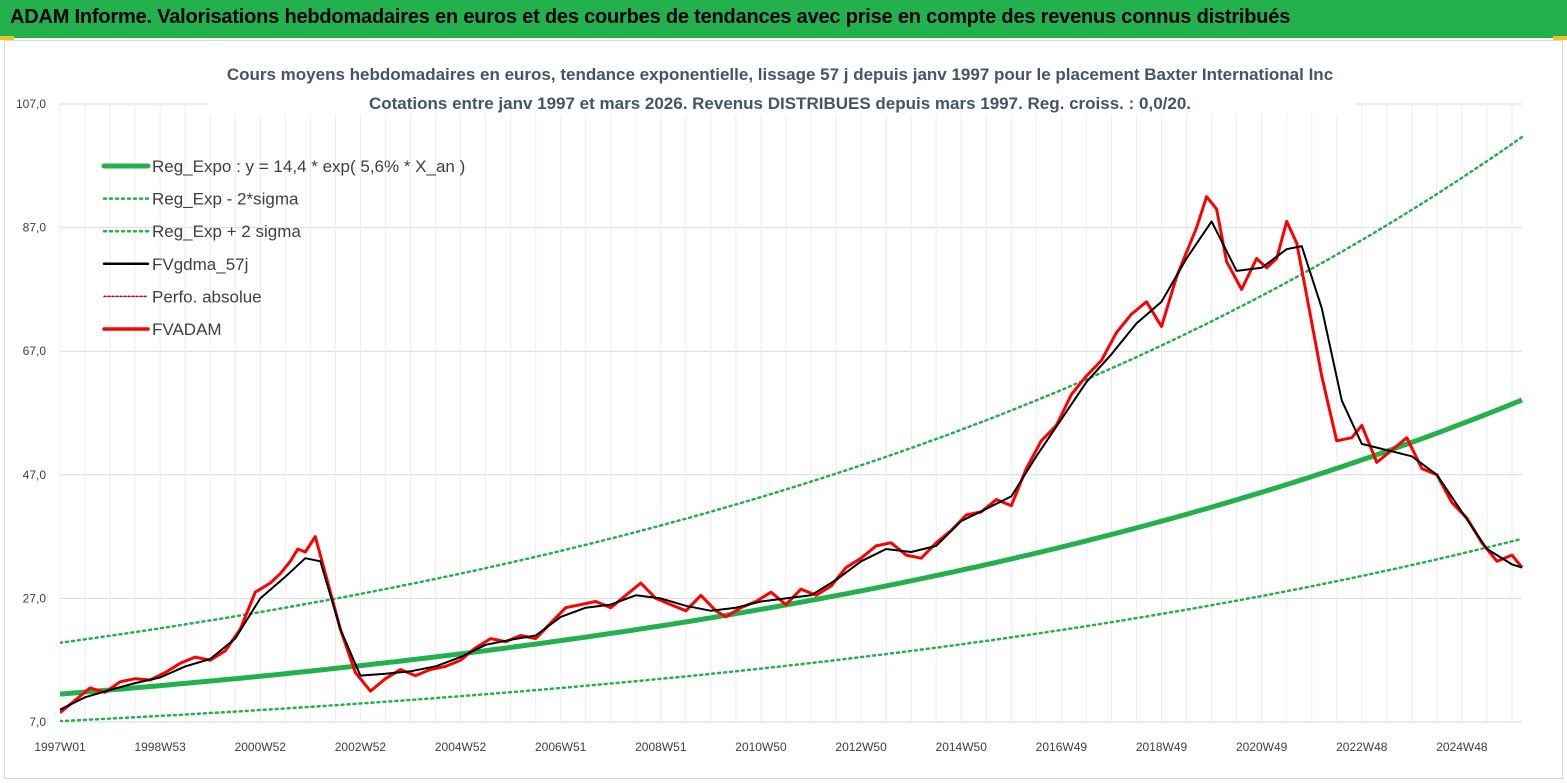 The width and height of the screenshot is (1567, 783). I want to click on header-accent-right, so click(1560, 38).